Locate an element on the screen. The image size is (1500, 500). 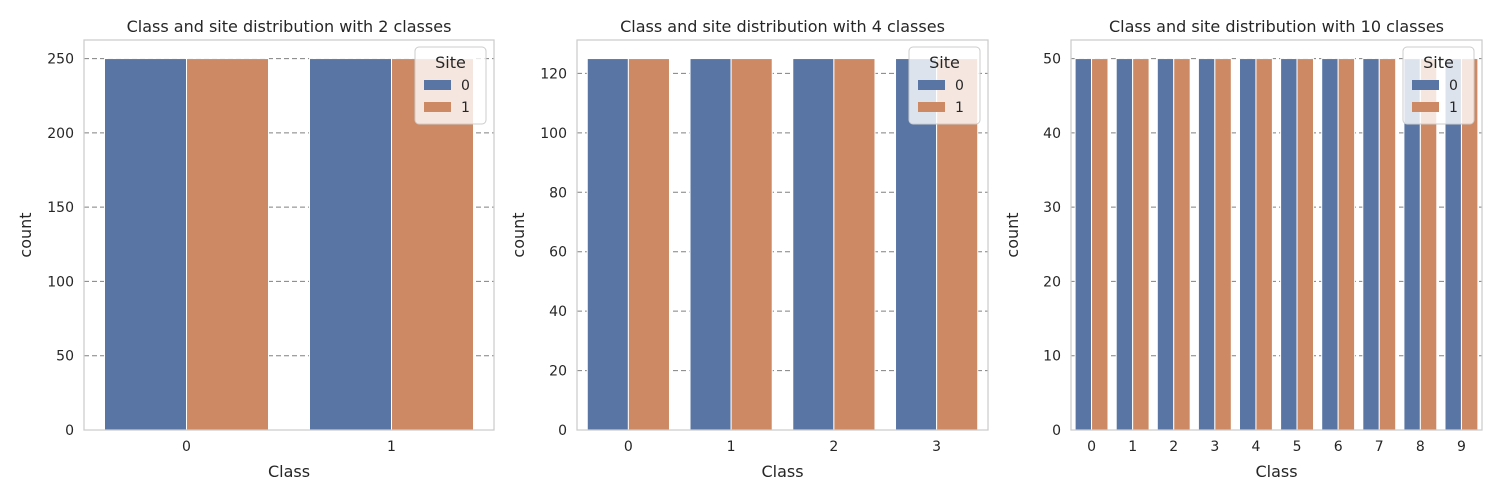
y-tick-label: 10 is located at coordinates (1052, 357).